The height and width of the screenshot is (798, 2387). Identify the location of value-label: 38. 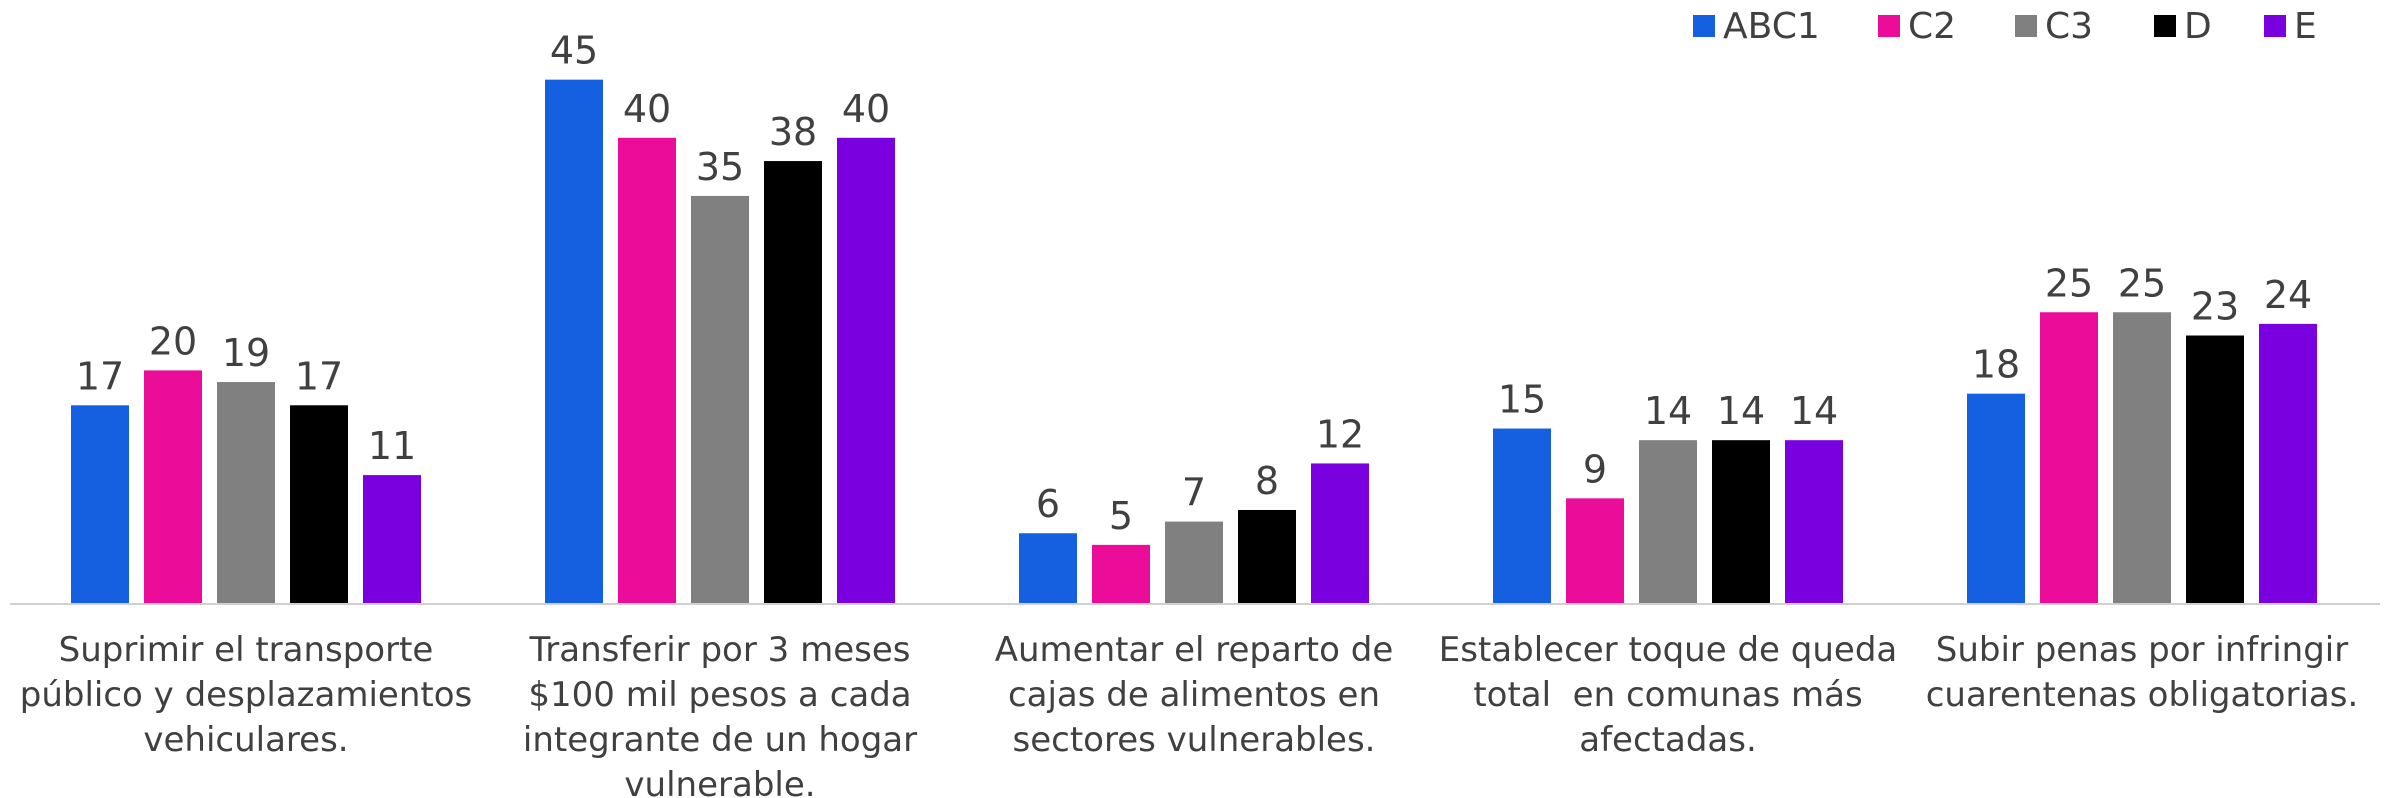
(793, 132).